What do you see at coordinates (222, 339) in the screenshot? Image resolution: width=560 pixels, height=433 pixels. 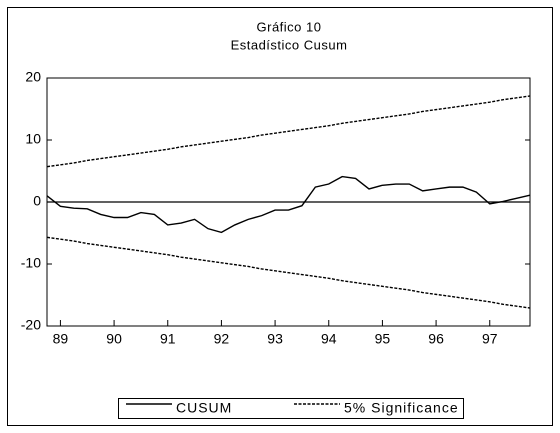 I see `x-tick-label: 92` at bounding box center [222, 339].